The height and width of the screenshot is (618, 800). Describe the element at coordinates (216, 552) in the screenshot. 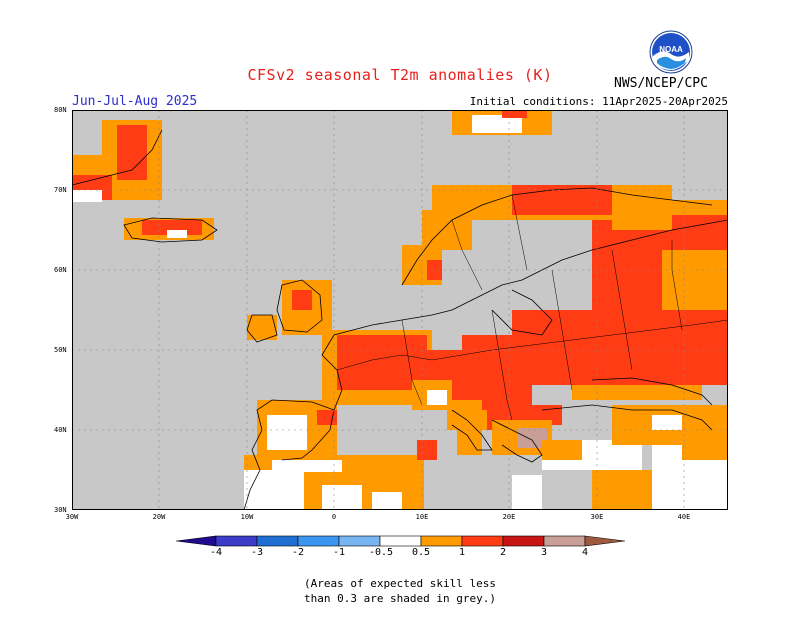

I see `colorbar-label: -4` at that location.